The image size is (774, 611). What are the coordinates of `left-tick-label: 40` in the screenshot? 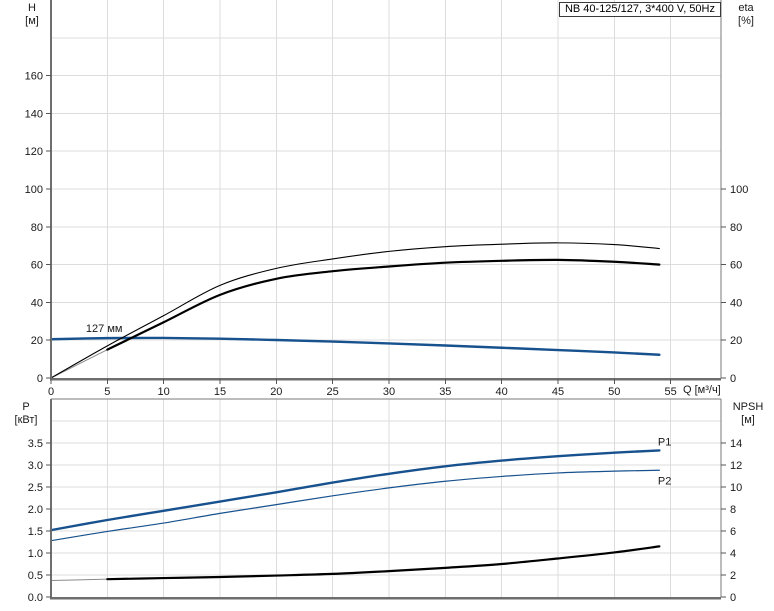 It's located at (37, 303).